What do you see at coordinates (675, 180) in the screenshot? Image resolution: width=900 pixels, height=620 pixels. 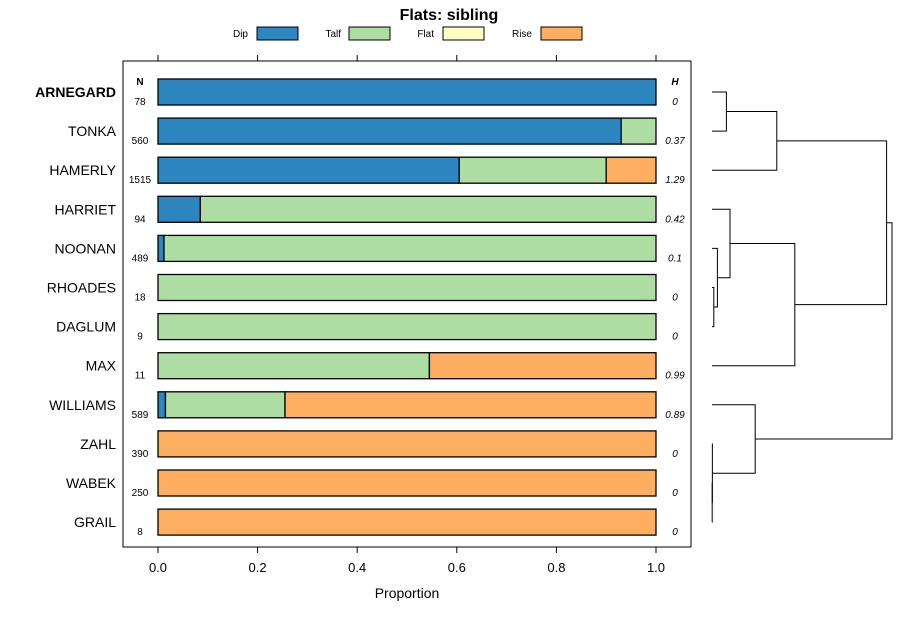 I see `h-value: 1.29` at bounding box center [675, 180].